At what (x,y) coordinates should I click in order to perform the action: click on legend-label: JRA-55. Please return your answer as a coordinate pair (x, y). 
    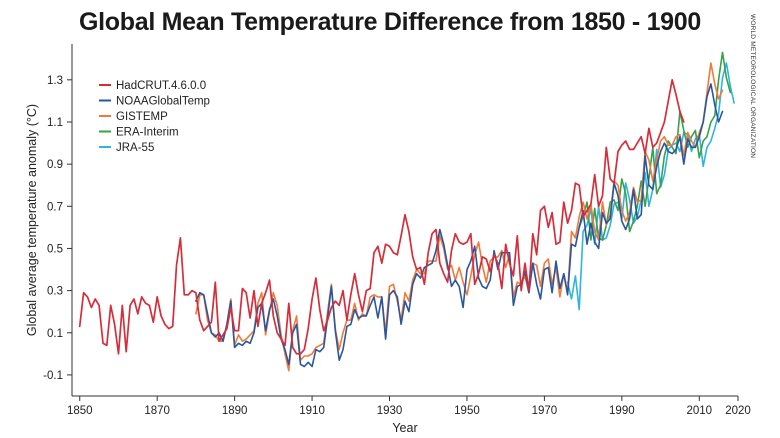
    Looking at the image, I should click on (135, 148).